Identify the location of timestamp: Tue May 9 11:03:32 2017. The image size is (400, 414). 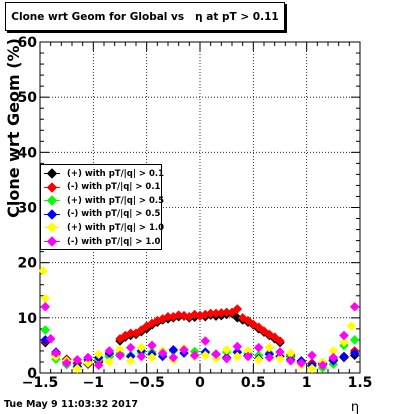
(71, 404).